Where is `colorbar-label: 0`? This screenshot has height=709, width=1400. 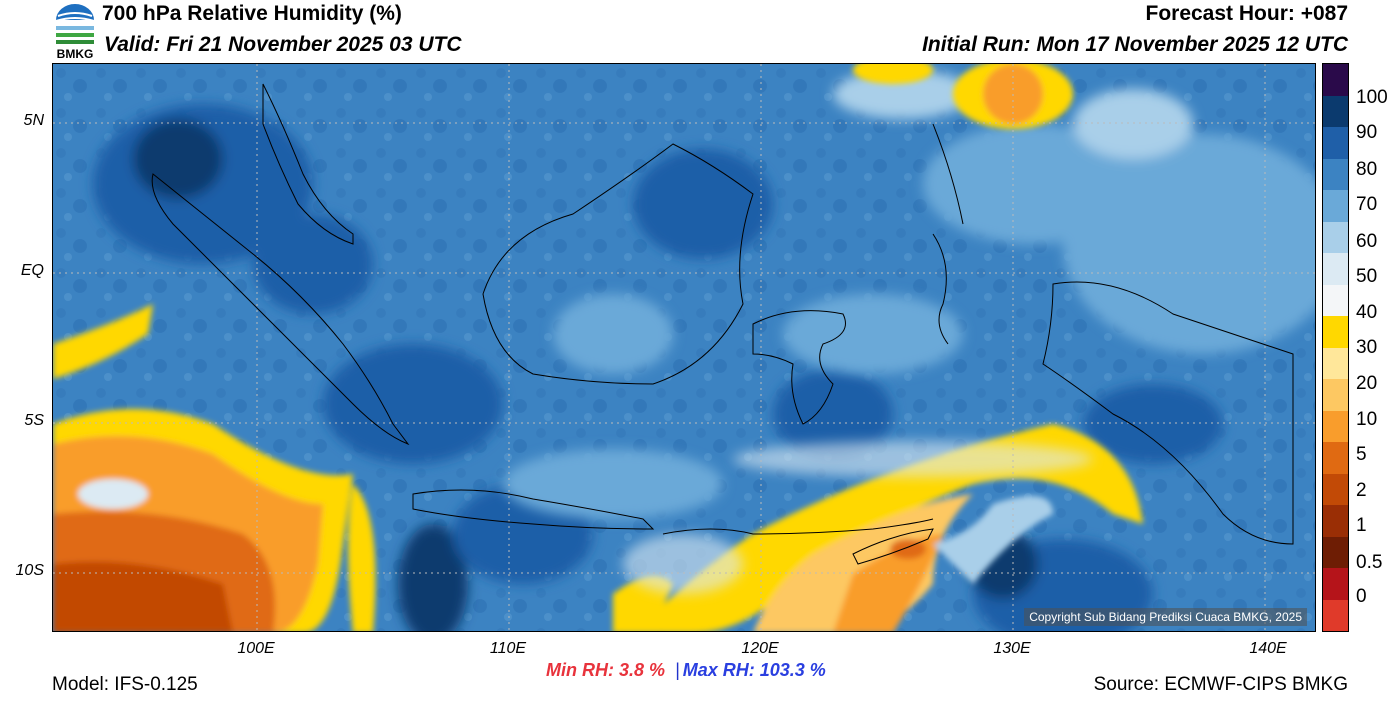
colorbar-label: 0 is located at coordinates (1361, 596).